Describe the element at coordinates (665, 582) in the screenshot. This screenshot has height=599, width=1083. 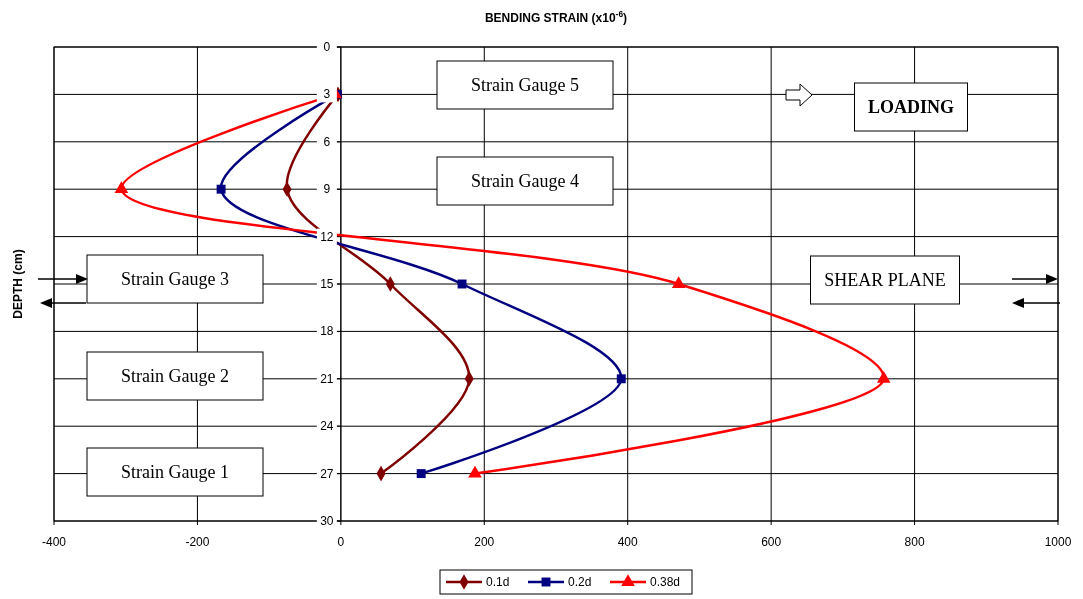
I see `legend-label: 0.38d` at that location.